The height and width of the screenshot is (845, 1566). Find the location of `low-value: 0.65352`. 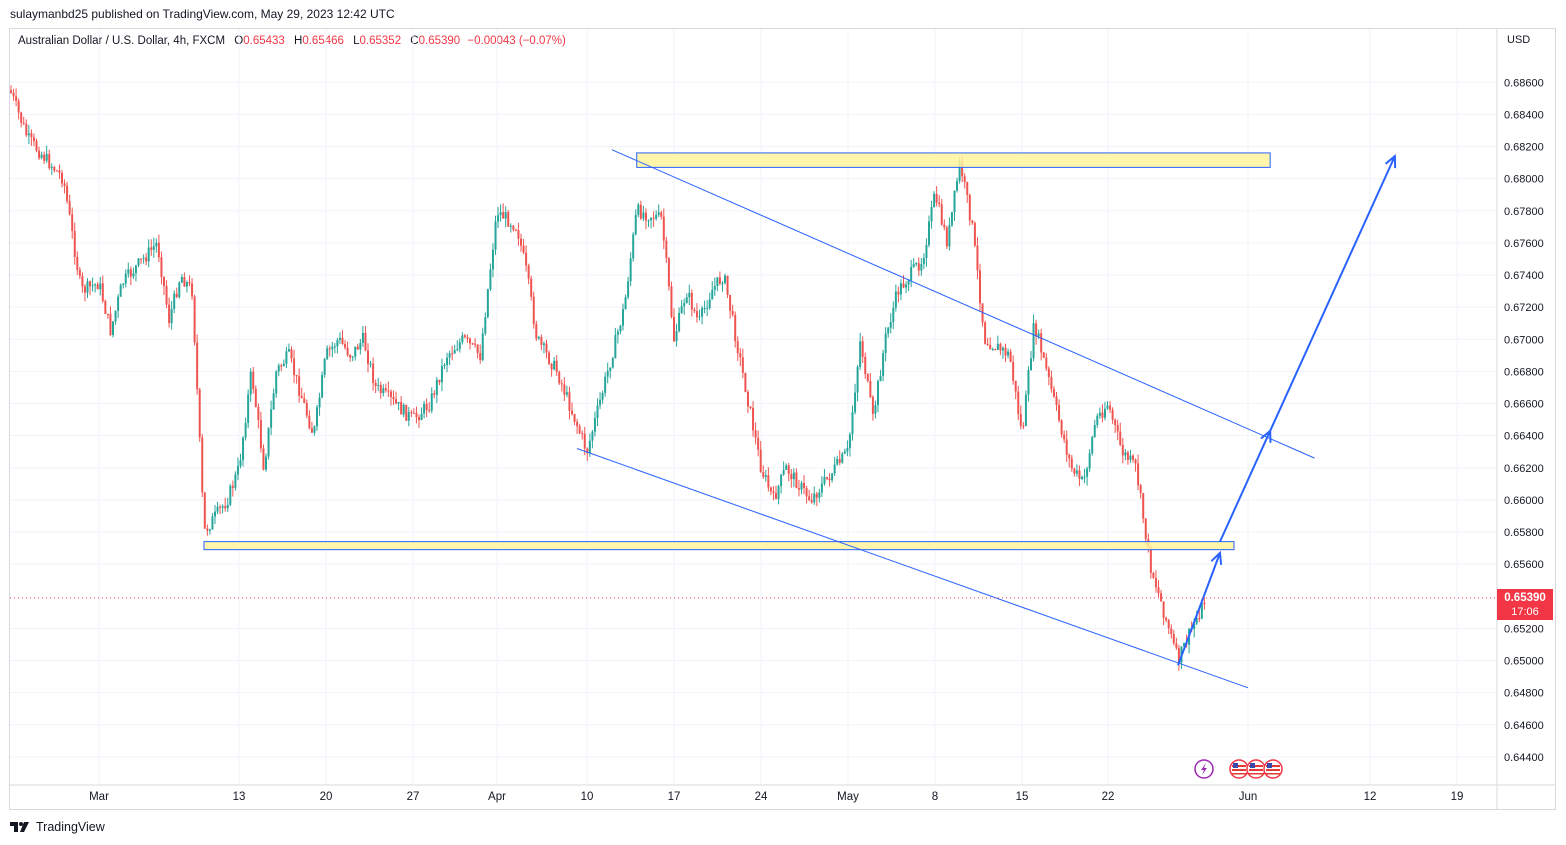

low-value: 0.65352 is located at coordinates (380, 41).